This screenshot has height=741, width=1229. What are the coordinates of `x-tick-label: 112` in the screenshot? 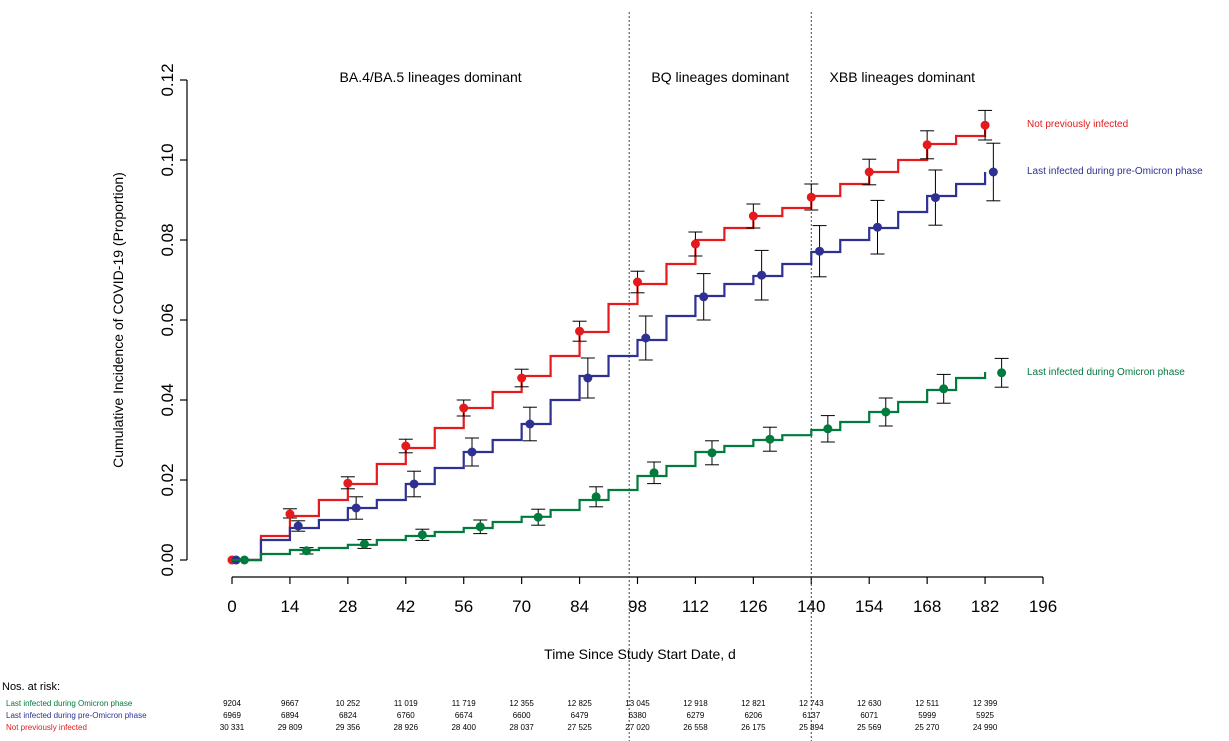 It's located at (695, 606).